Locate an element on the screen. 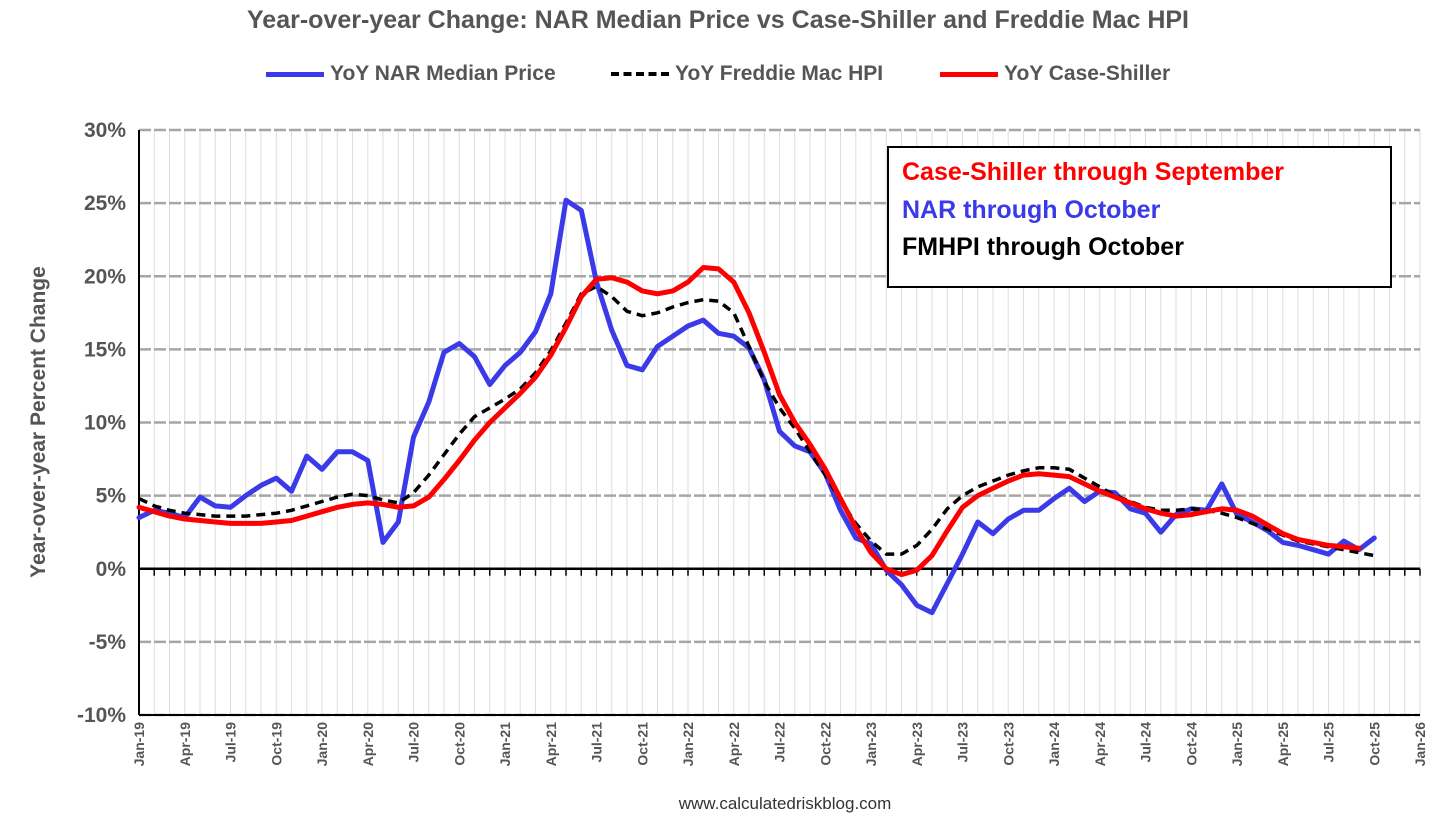  annotation-fmhpi: FMHPI through October is located at coordinates (1043, 247).